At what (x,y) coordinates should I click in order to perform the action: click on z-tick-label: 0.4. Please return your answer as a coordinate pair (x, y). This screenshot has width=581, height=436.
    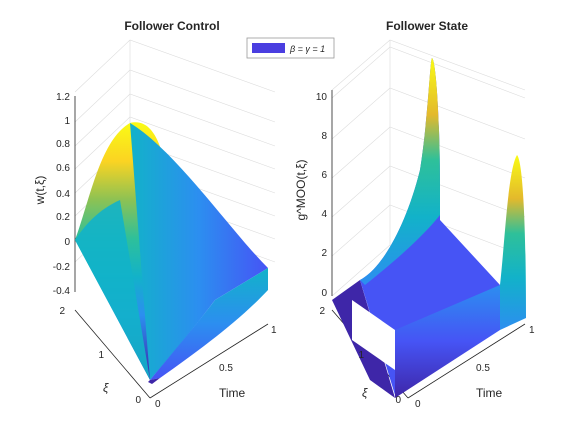
    Looking at the image, I should click on (63, 194).